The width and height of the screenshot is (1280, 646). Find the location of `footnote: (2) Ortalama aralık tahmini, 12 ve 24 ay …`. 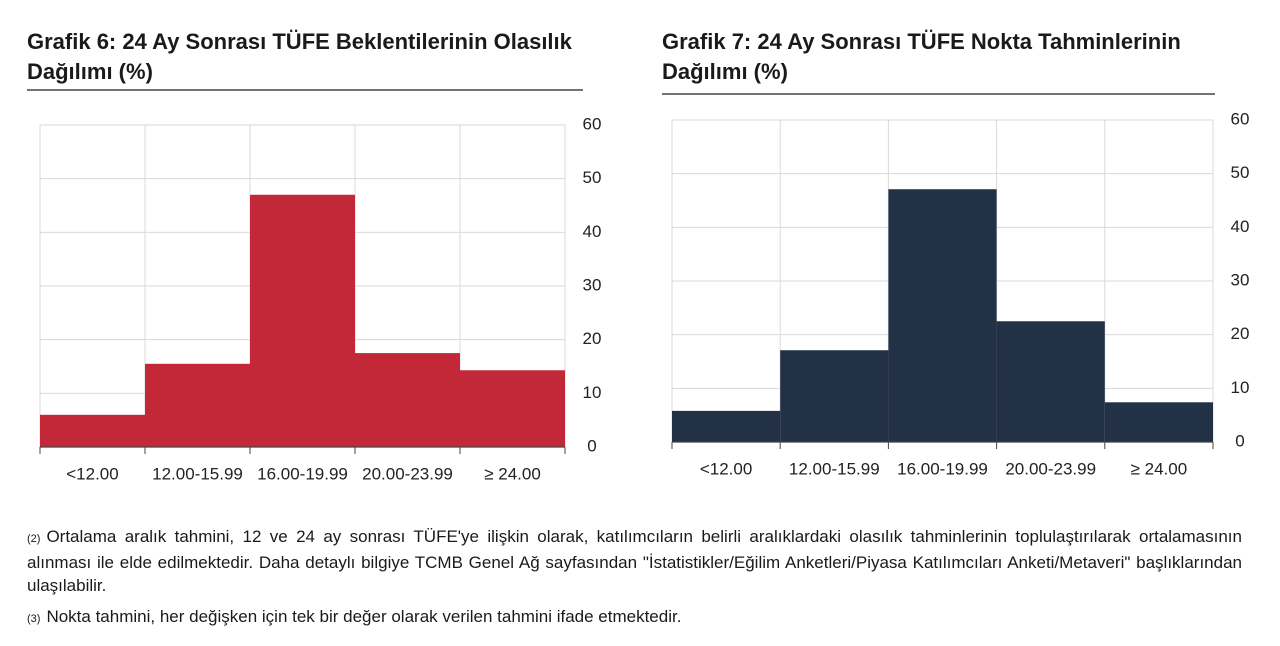

footnote: (2) Ortalama aralık tahmini, 12 ve 24 ay … is located at coordinates (634, 561).